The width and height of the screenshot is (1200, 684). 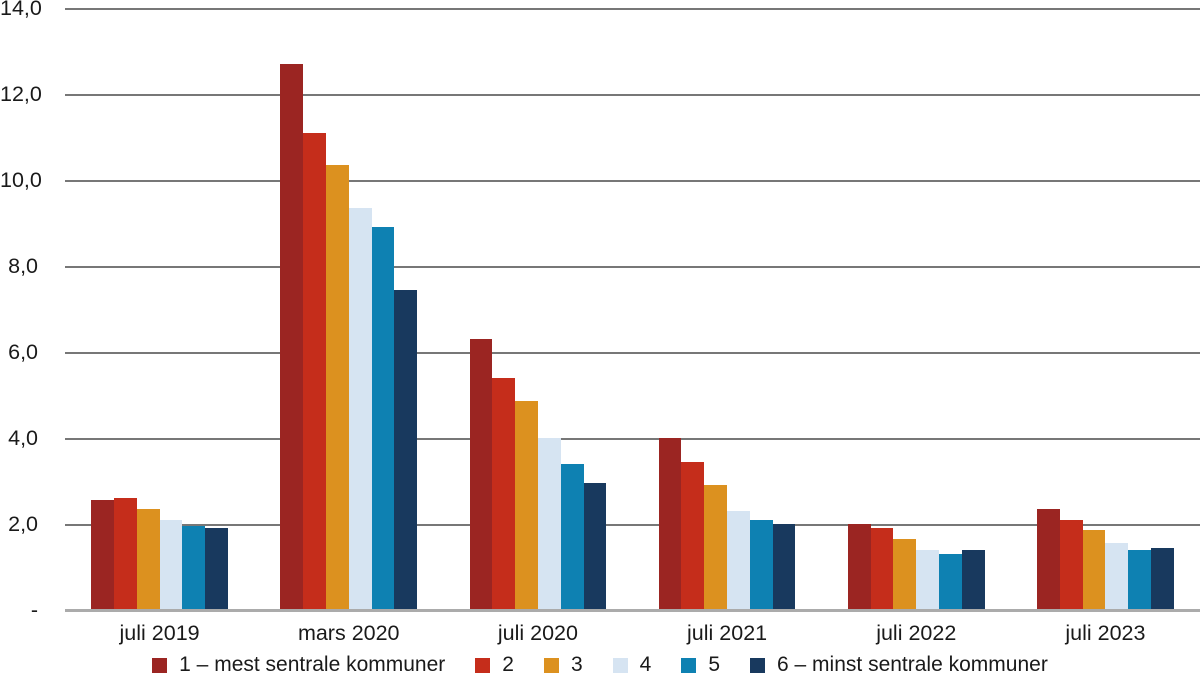 I want to click on legend-item: 6 – minst sentrale kommuner, so click(x=899, y=665).